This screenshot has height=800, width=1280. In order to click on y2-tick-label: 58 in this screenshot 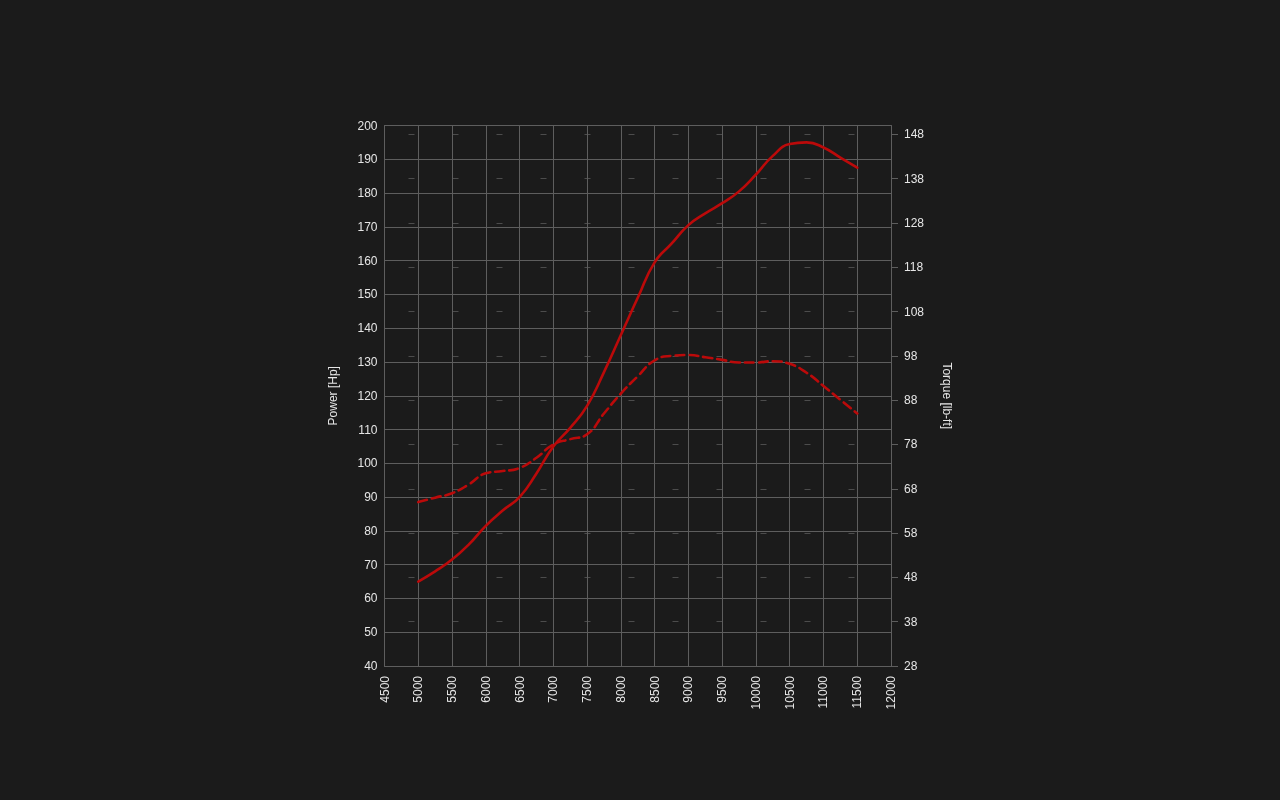, I will do `click(911, 533)`.